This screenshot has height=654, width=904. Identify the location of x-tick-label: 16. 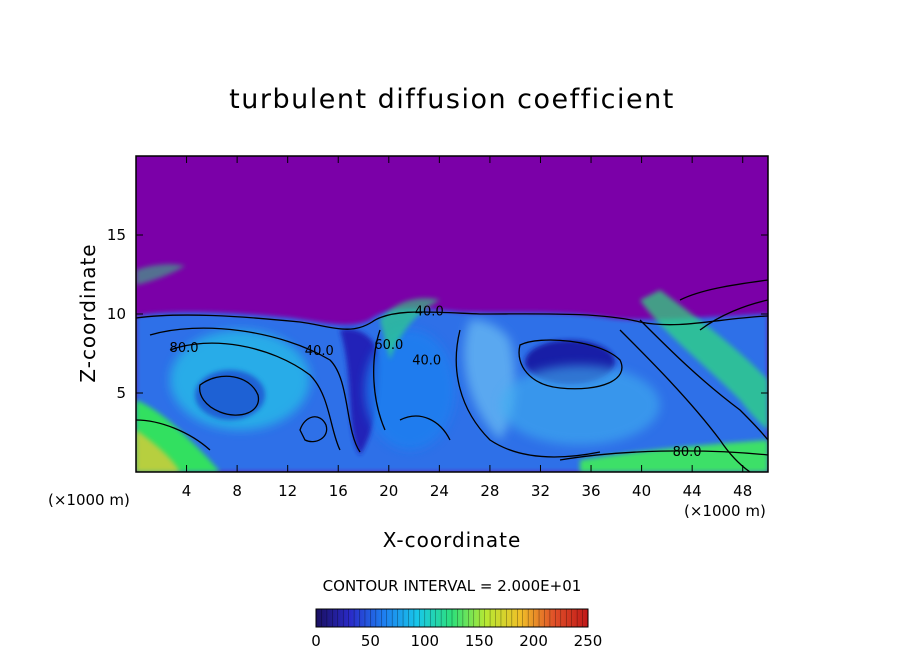
(338, 491).